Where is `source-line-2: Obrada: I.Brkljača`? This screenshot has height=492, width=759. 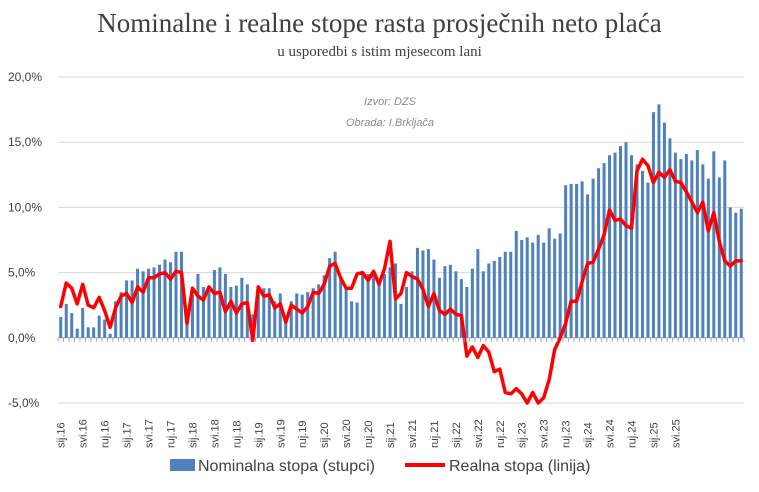
source-line-2: Obrada: I.Brkljača is located at coordinates (390, 123).